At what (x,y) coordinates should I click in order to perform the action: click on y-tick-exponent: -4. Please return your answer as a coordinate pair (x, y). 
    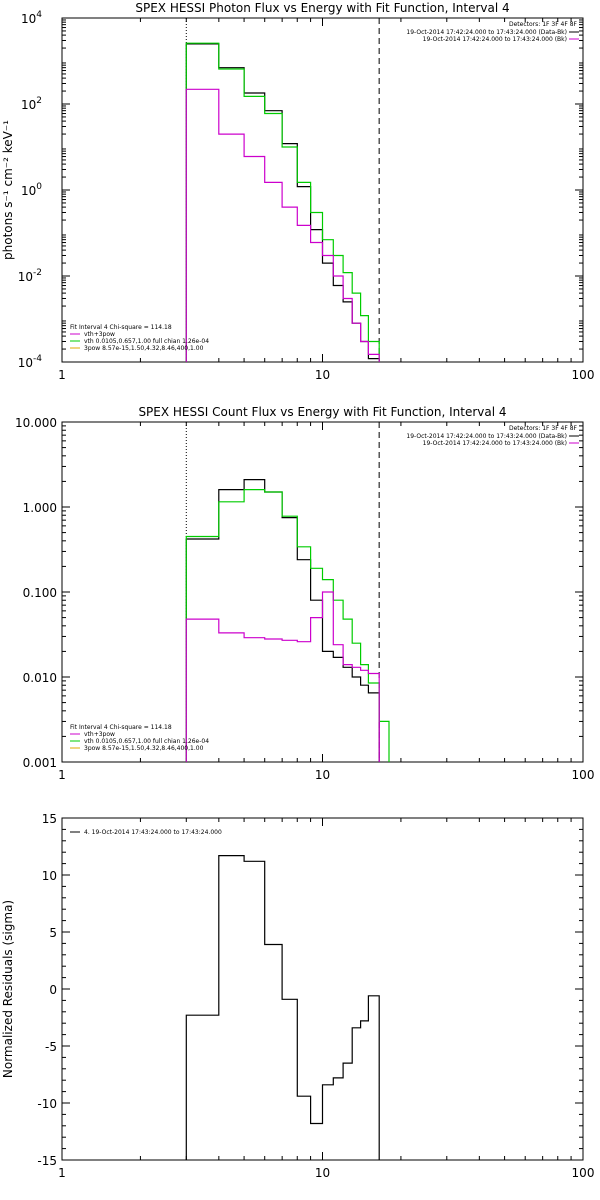
    Looking at the image, I should click on (37, 359).